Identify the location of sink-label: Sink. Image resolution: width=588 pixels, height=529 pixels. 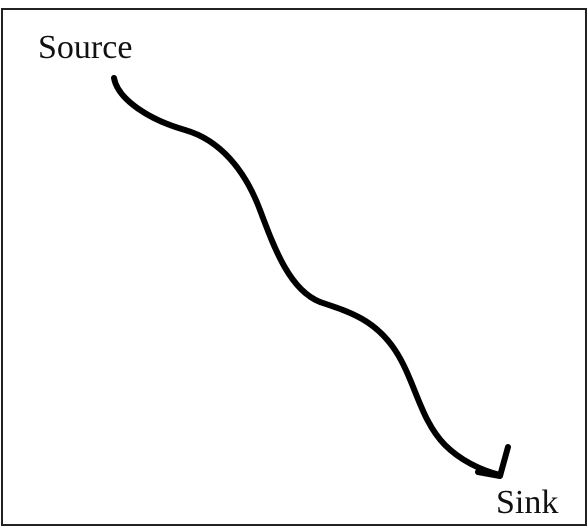
(527, 502).